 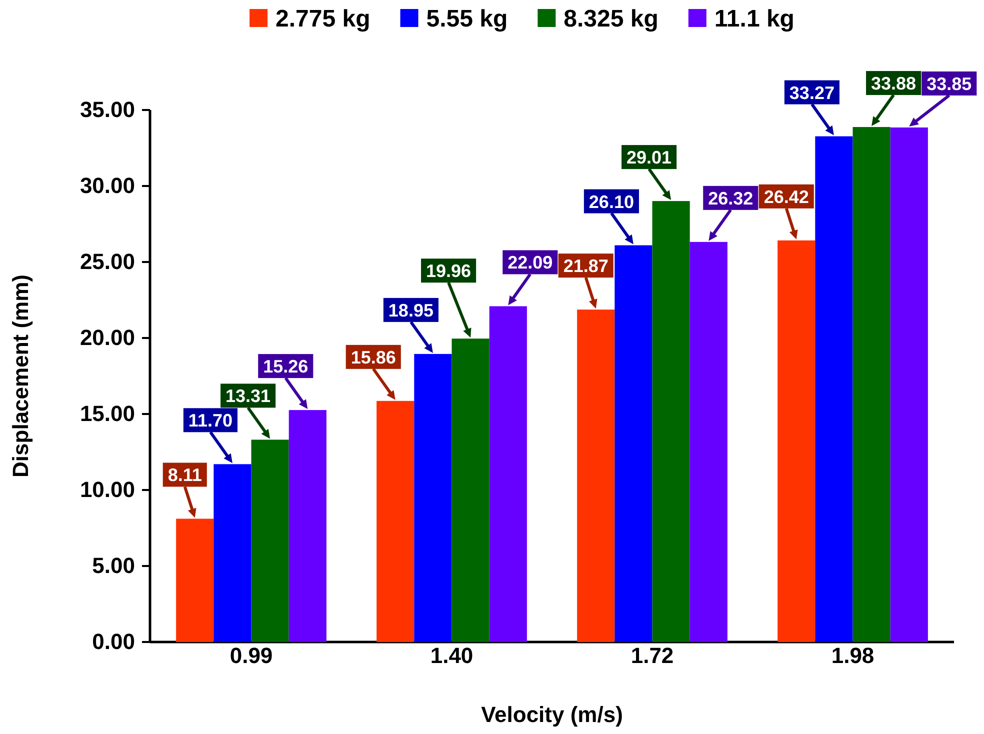 I want to click on x-tick-label: 1.40, so click(x=452, y=655).